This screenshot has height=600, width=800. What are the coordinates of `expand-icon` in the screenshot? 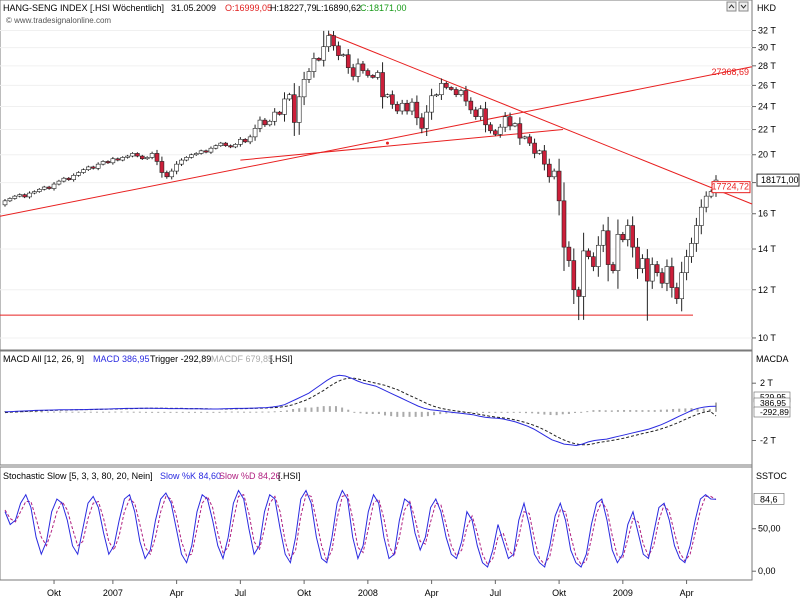 It's located at (743, 6).